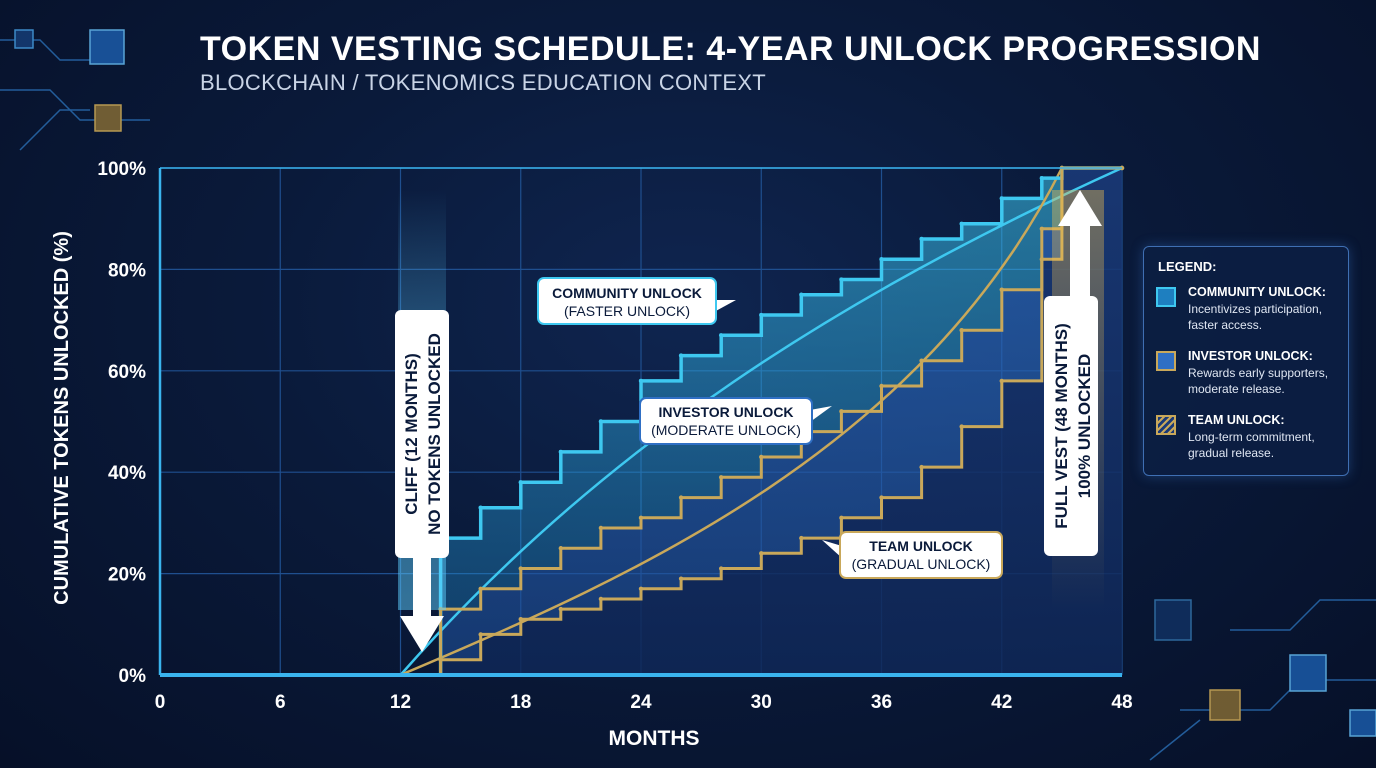 Image resolution: width=1376 pixels, height=768 pixels. Describe the element at coordinates (761, 702) in the screenshot. I see `x-tick-label-5: 30` at that location.